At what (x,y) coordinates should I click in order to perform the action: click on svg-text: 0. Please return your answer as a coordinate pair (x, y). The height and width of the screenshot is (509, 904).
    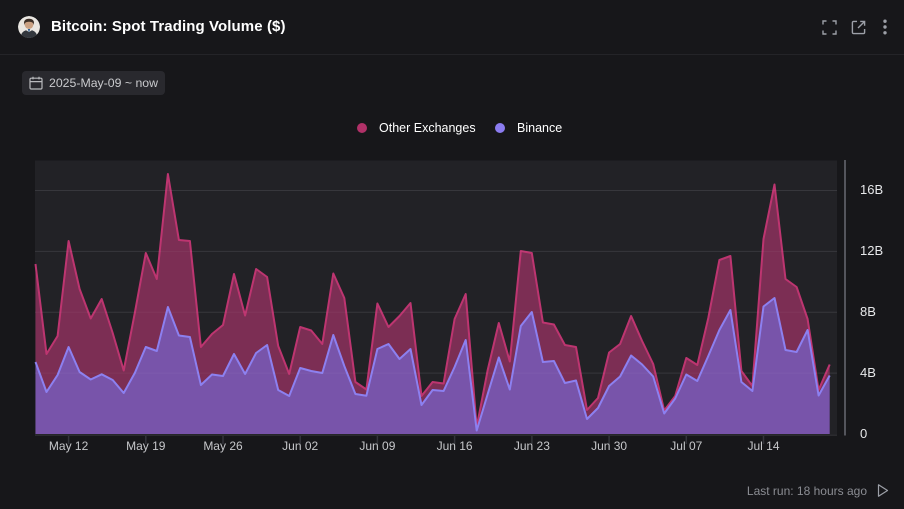
    Looking at the image, I should click on (863, 433).